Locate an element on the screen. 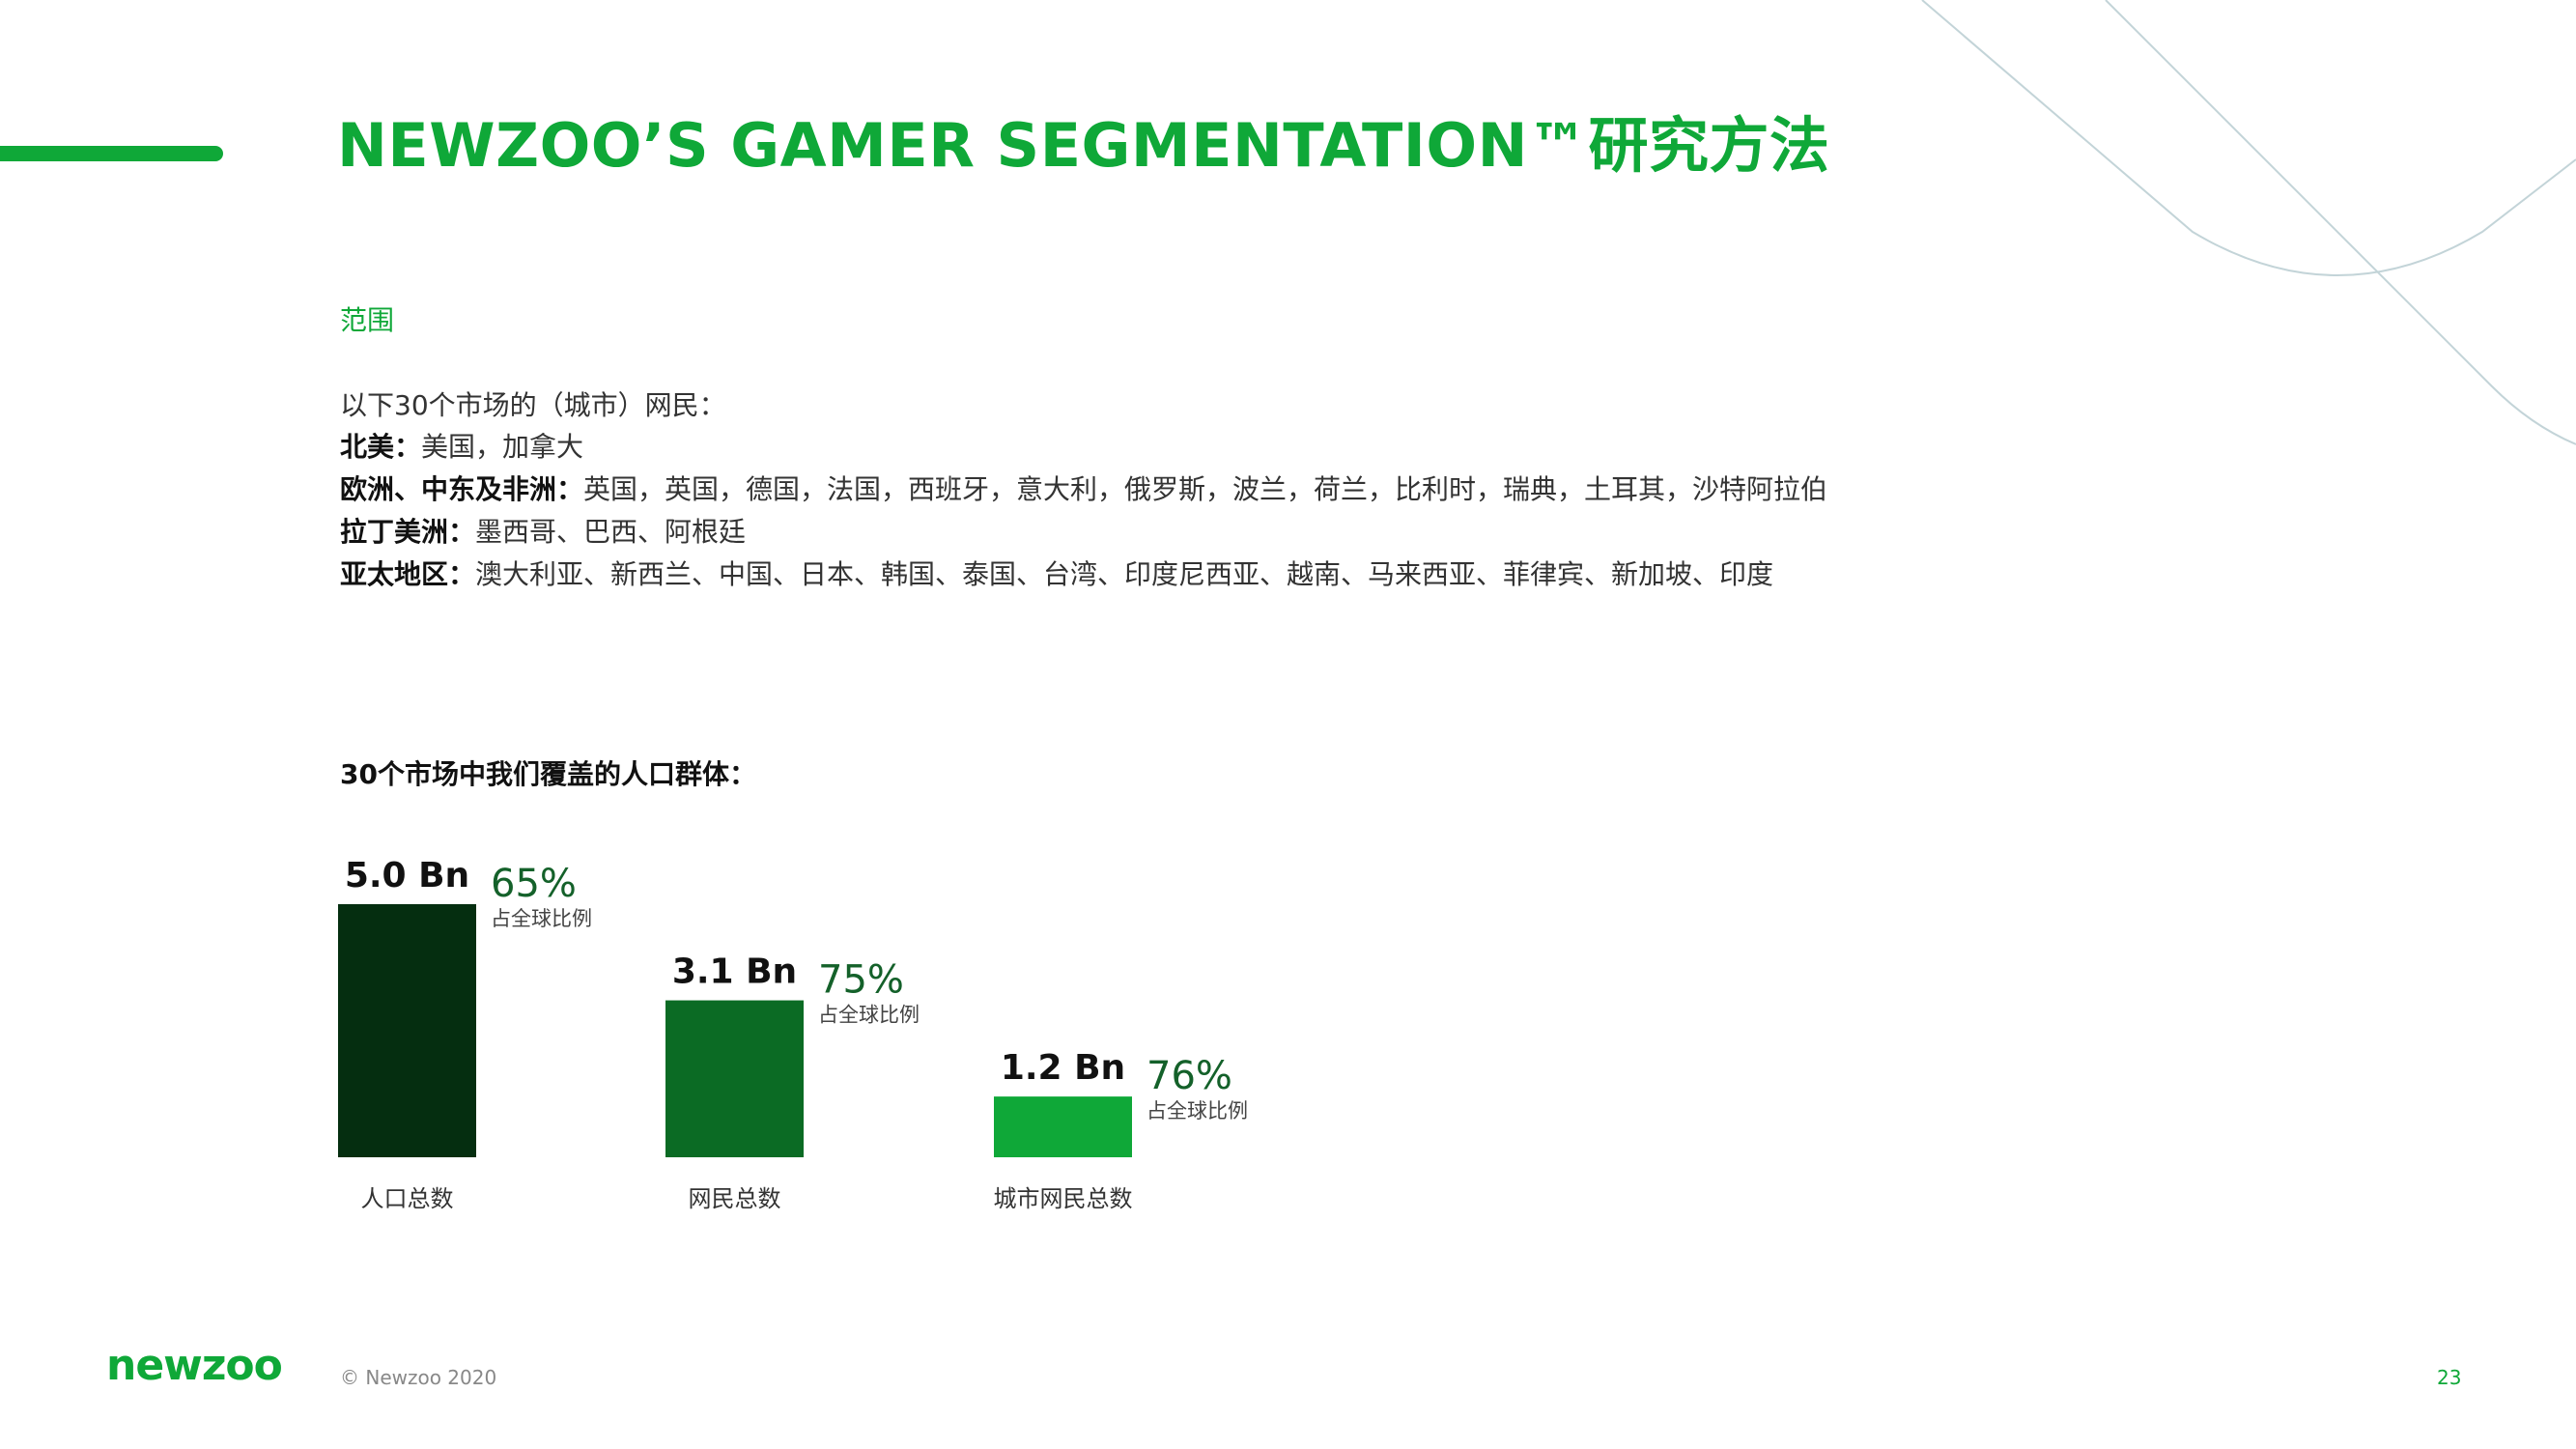  region-name: 拉丁美洲： is located at coordinates (408, 532).